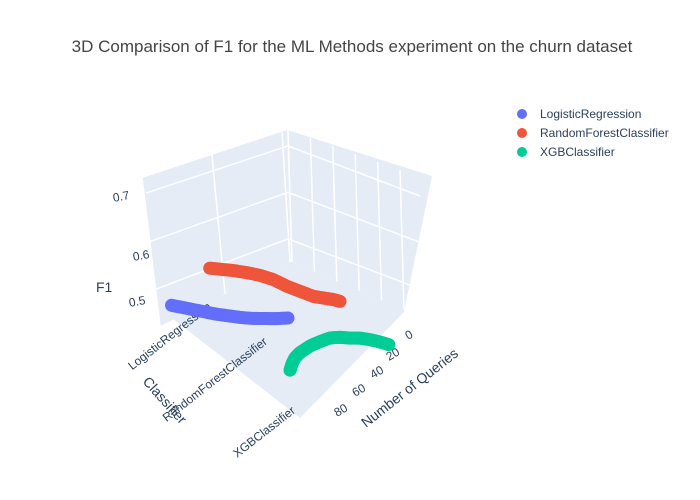  I want to click on series-RandomForestClassifier, so click(275, 284).